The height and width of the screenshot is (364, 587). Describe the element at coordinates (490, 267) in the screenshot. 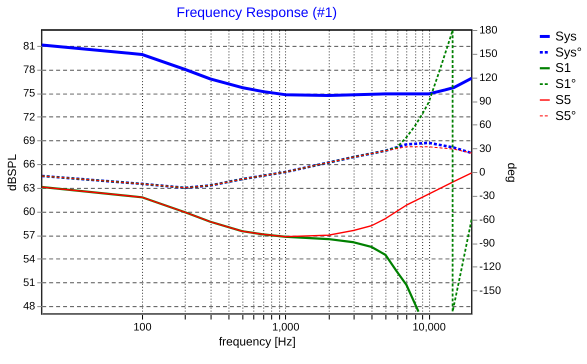

I see `y2-tick-label: -120` at that location.